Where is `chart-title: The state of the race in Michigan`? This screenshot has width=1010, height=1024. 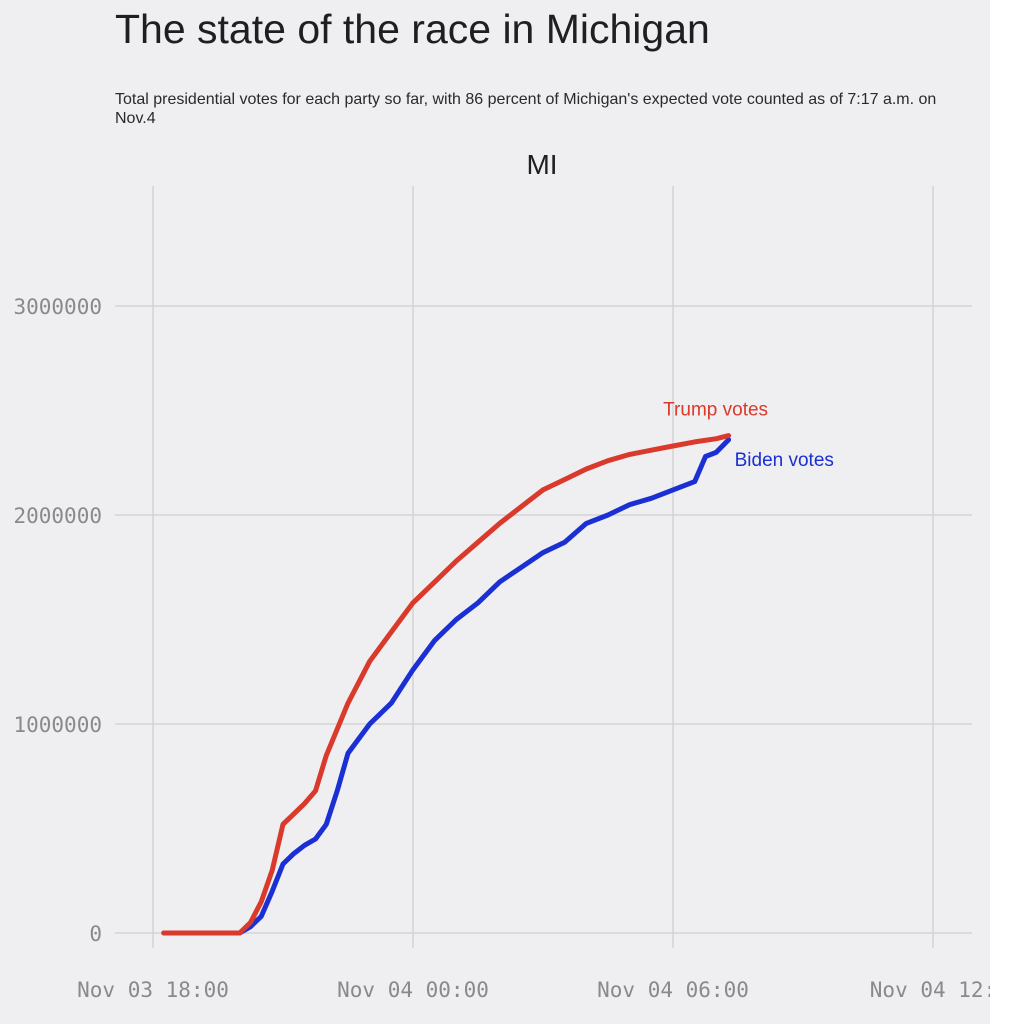
chart-title: The state of the race in Michigan is located at coordinates (412, 29).